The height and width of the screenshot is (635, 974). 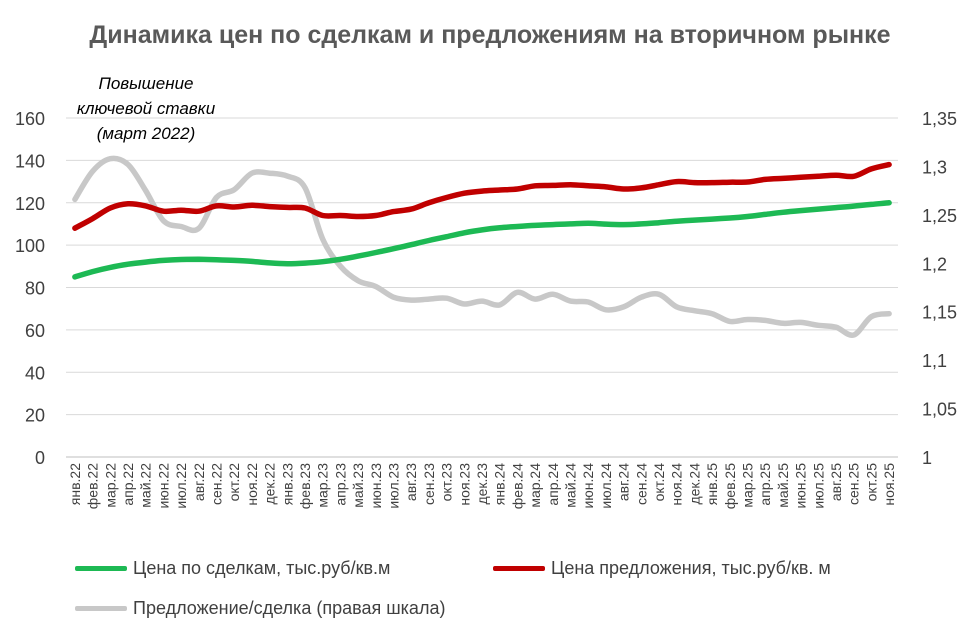 I want to click on x-tick-label: апр.22, so click(x=128, y=484).